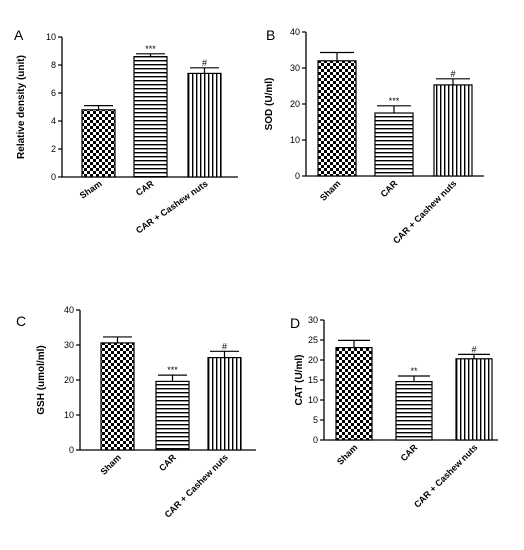 The height and width of the screenshot is (550, 524). I want to click on panel-label: C, so click(21, 321).